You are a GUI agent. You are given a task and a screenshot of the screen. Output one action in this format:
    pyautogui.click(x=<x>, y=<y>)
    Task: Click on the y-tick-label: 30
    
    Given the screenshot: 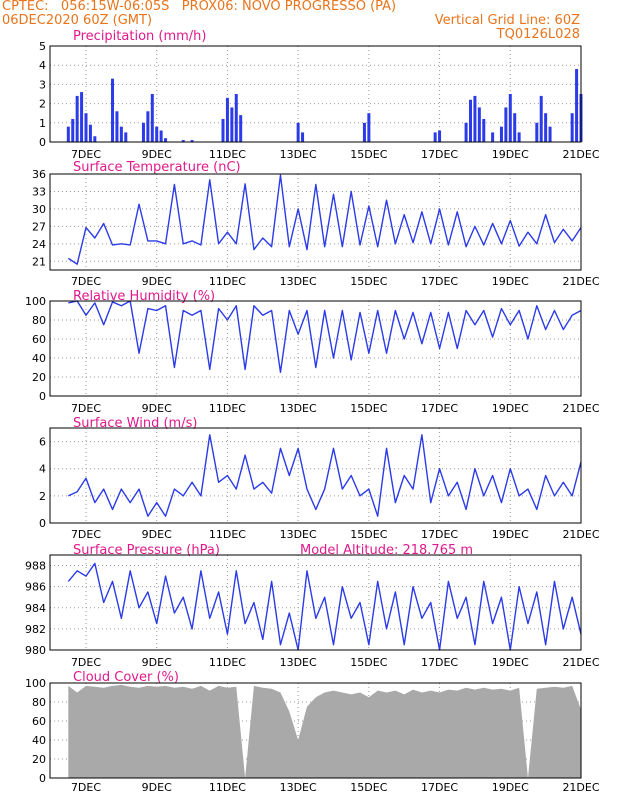 What is the action you would take?
    pyautogui.click(x=39, y=209)
    